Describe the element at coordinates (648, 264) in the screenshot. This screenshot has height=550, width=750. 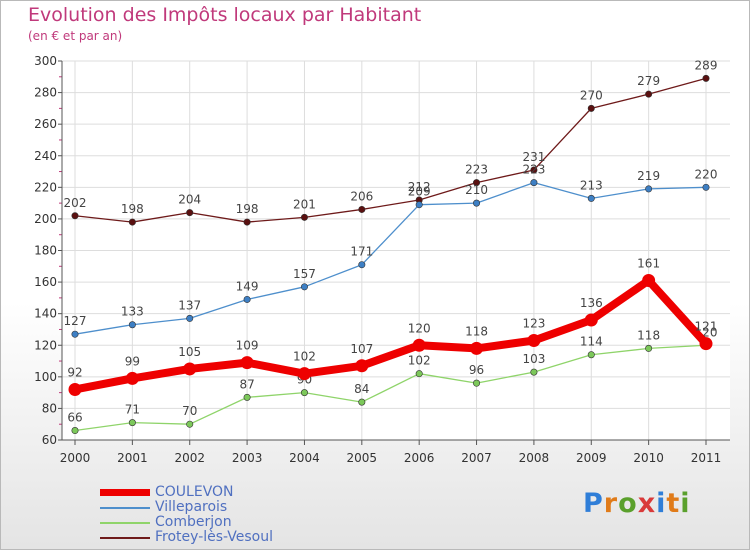
I see `data-label-coulevon: 161` at that location.